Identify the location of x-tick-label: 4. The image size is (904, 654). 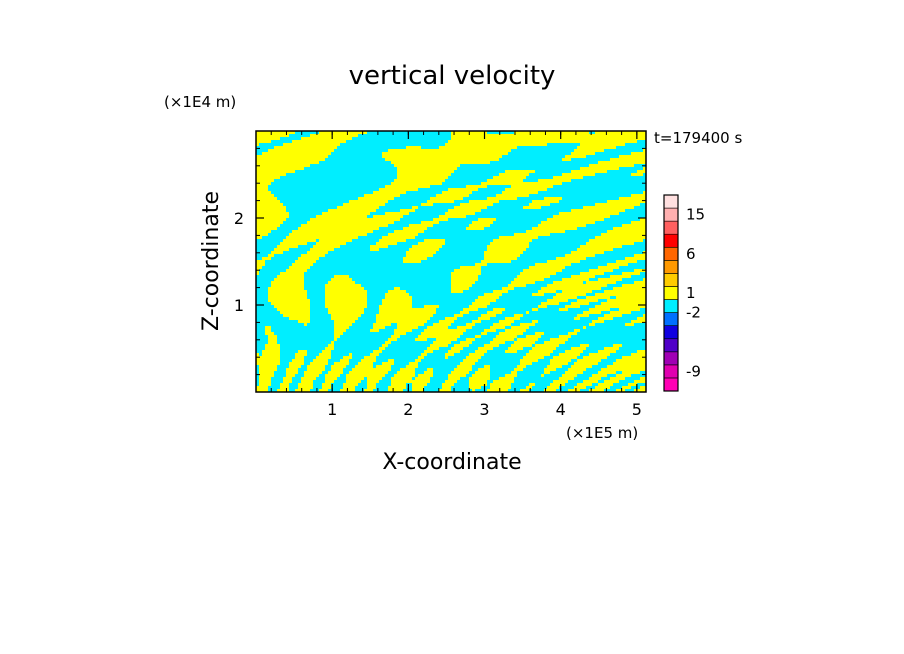
(561, 409).